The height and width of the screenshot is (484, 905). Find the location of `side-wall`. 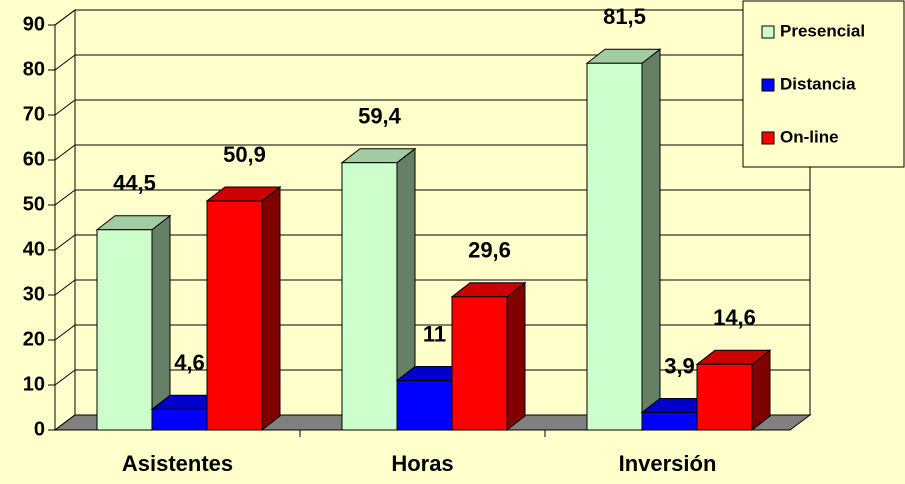

side-wall is located at coordinates (65, 220).